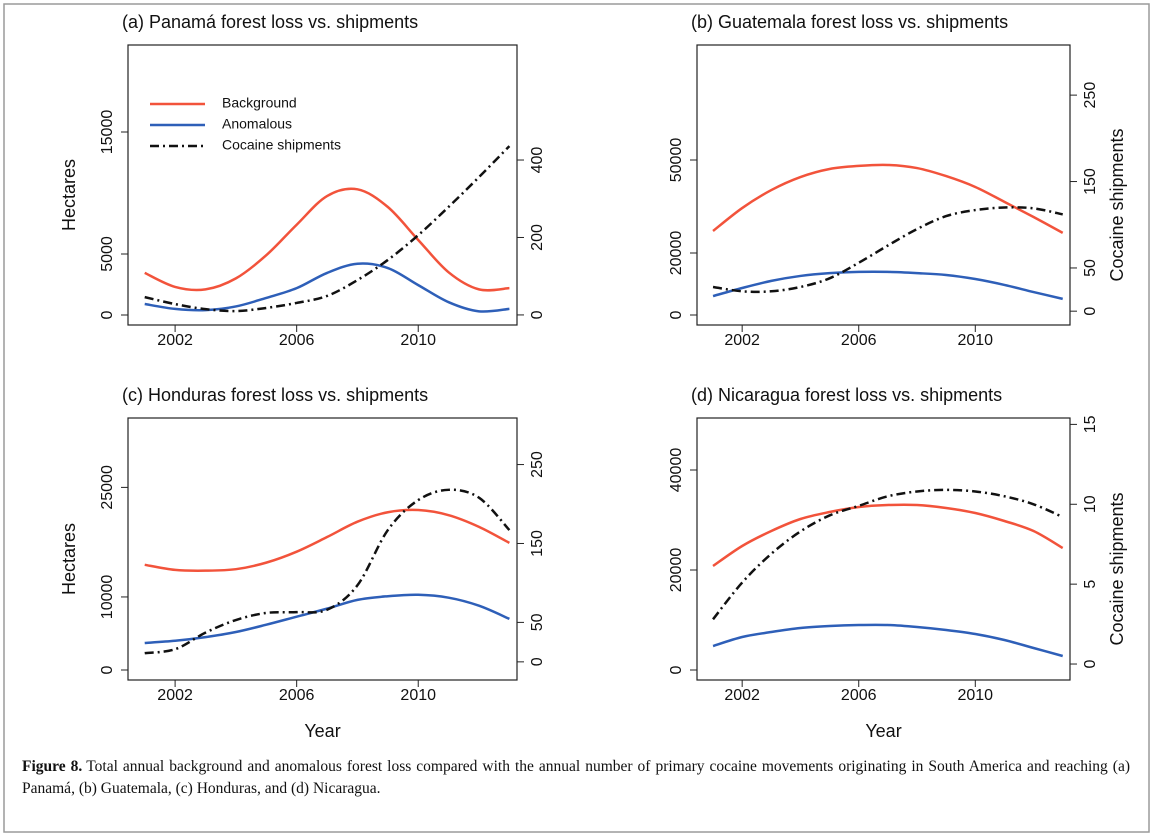 The width and height of the screenshot is (1153, 836). I want to click on chart-title: (a) Panamá forest loss vs. shipments, so click(270, 22).